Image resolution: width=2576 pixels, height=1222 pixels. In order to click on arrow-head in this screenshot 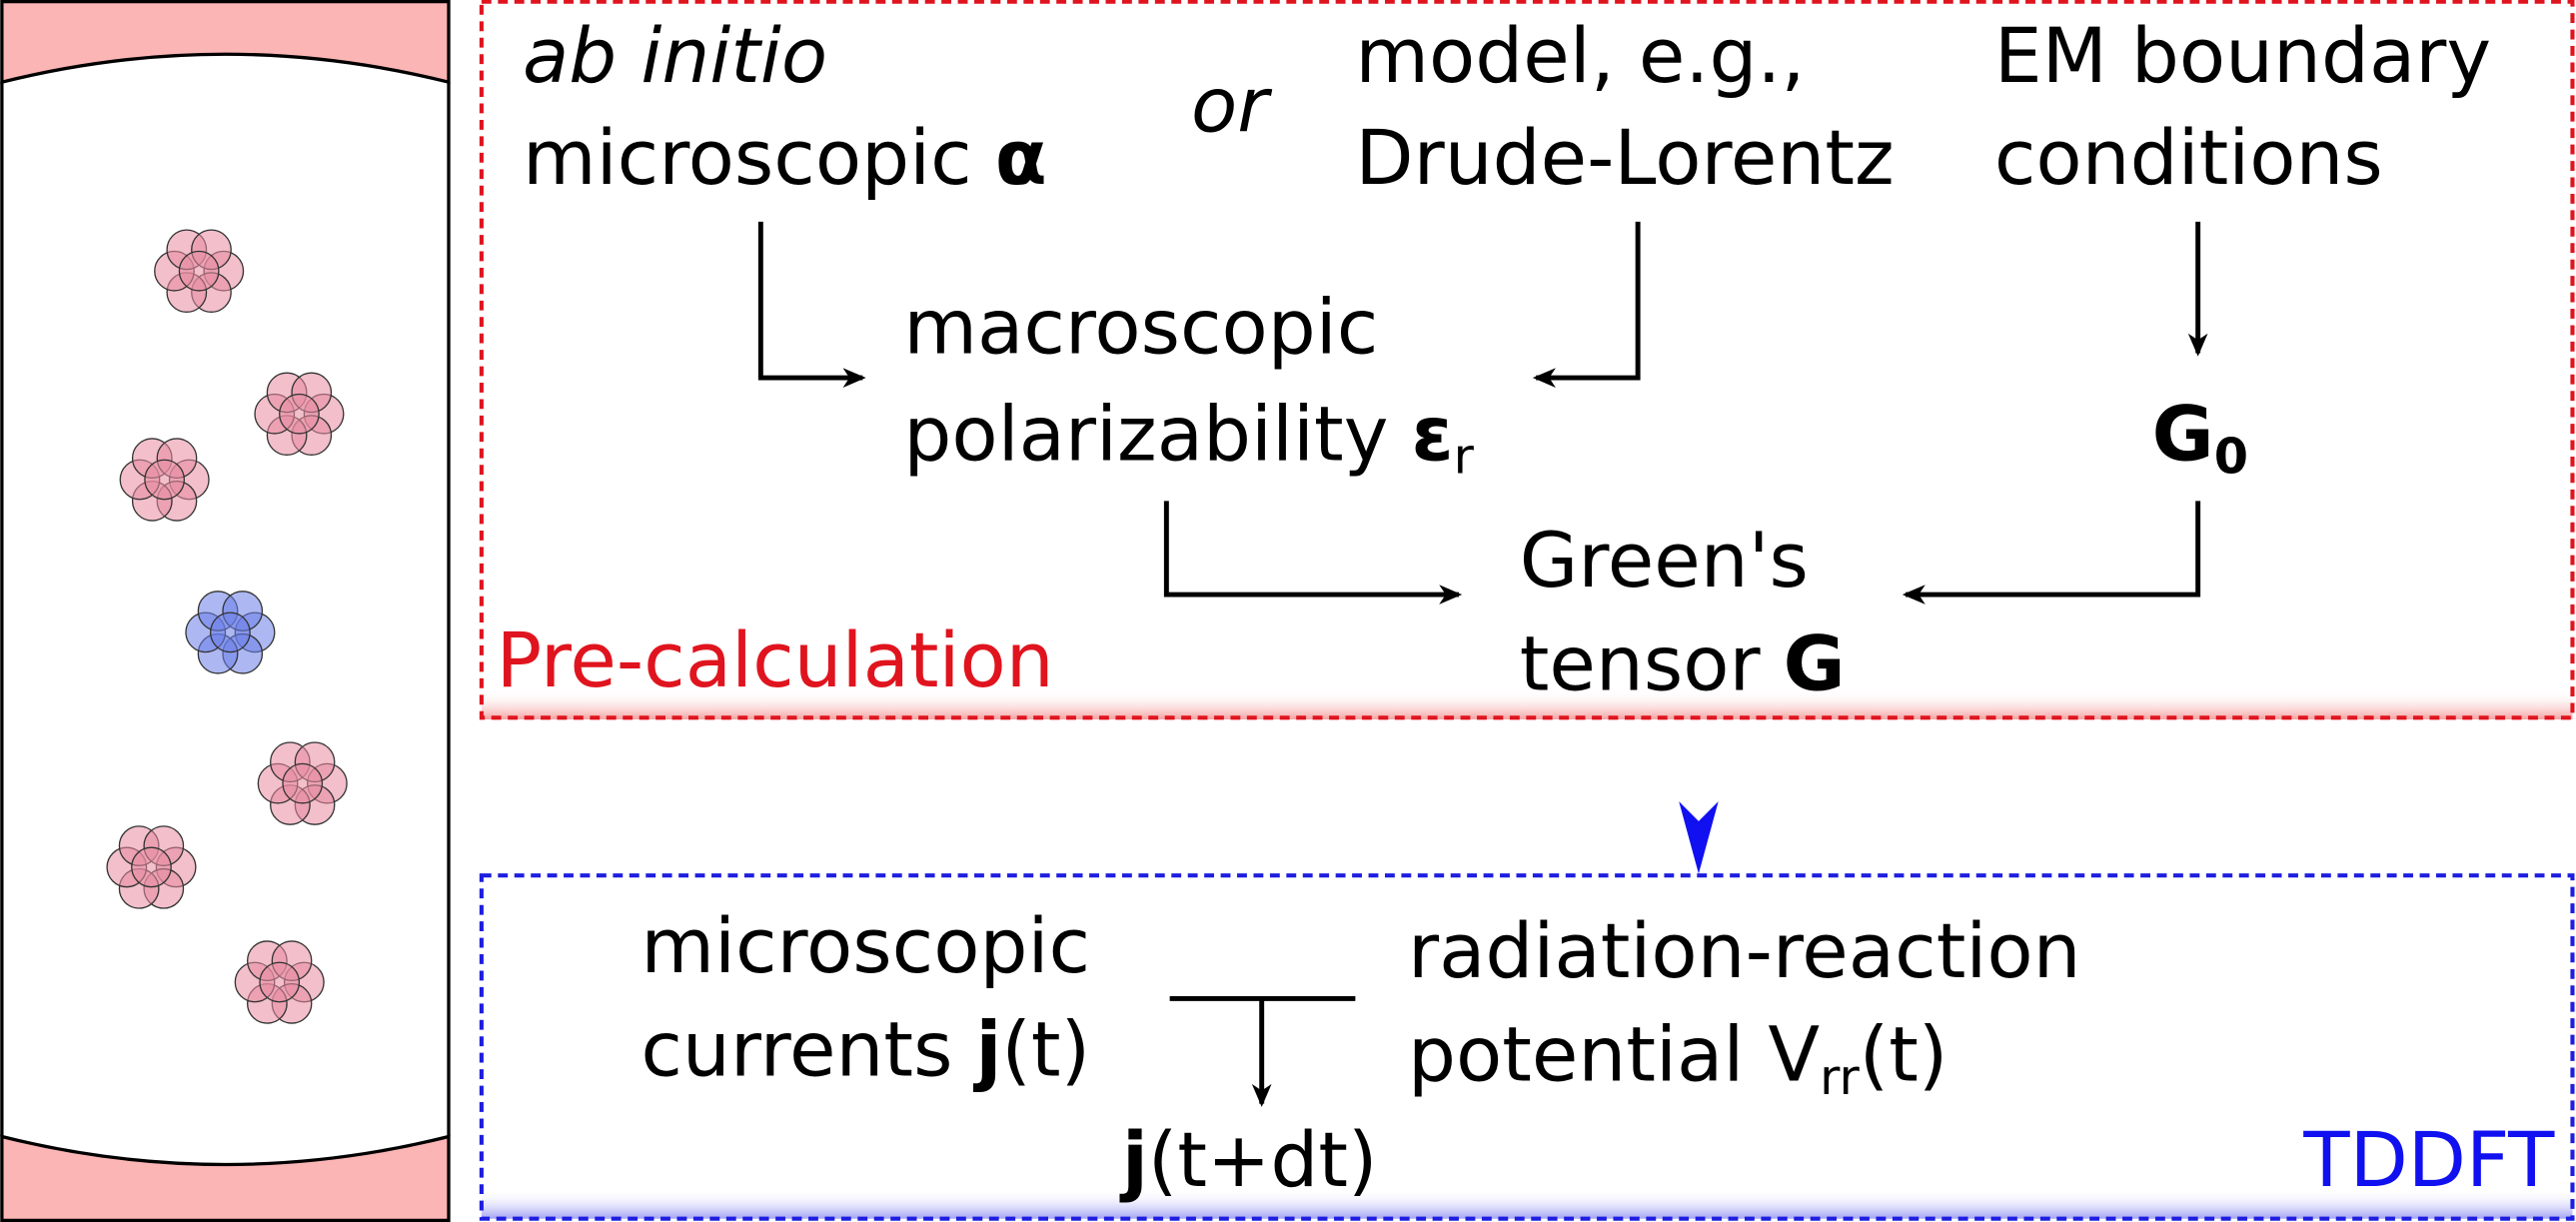, I will do `click(1699, 837)`.